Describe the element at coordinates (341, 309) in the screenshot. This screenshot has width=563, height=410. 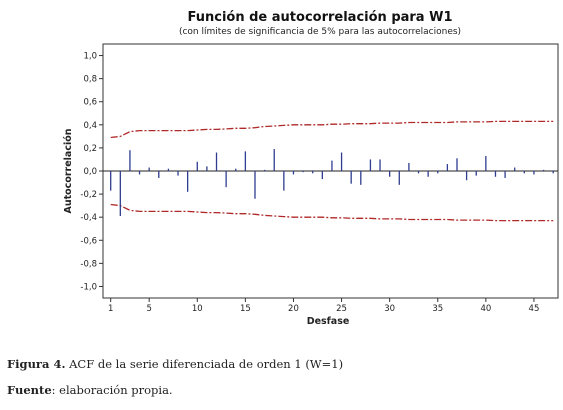
I see `x-tick-label: 25` at that location.